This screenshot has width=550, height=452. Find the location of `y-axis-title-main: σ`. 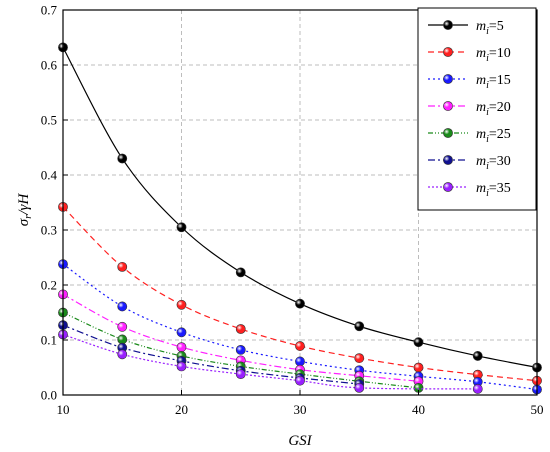

y-axis-title-main: σ is located at coordinates (24, 222).